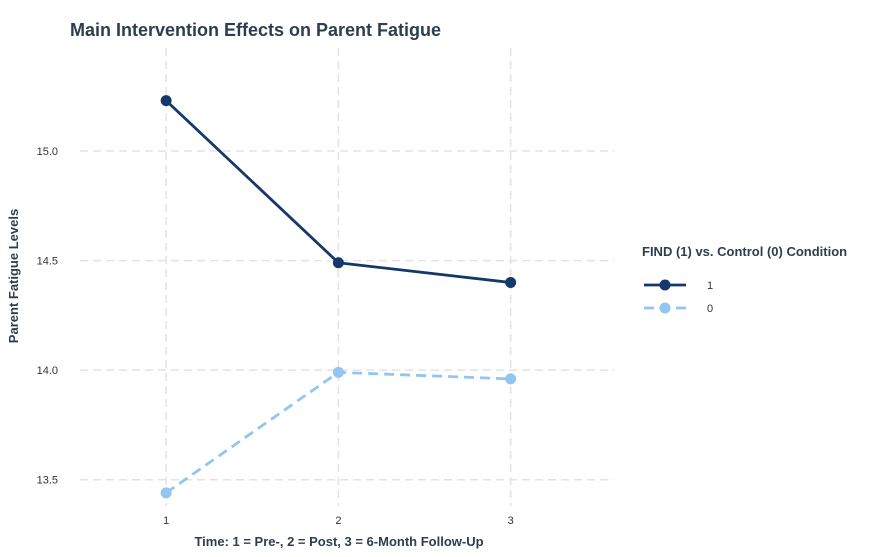 The height and width of the screenshot is (557, 896). I want to click on y-tick-label: 14.0, so click(47, 371).